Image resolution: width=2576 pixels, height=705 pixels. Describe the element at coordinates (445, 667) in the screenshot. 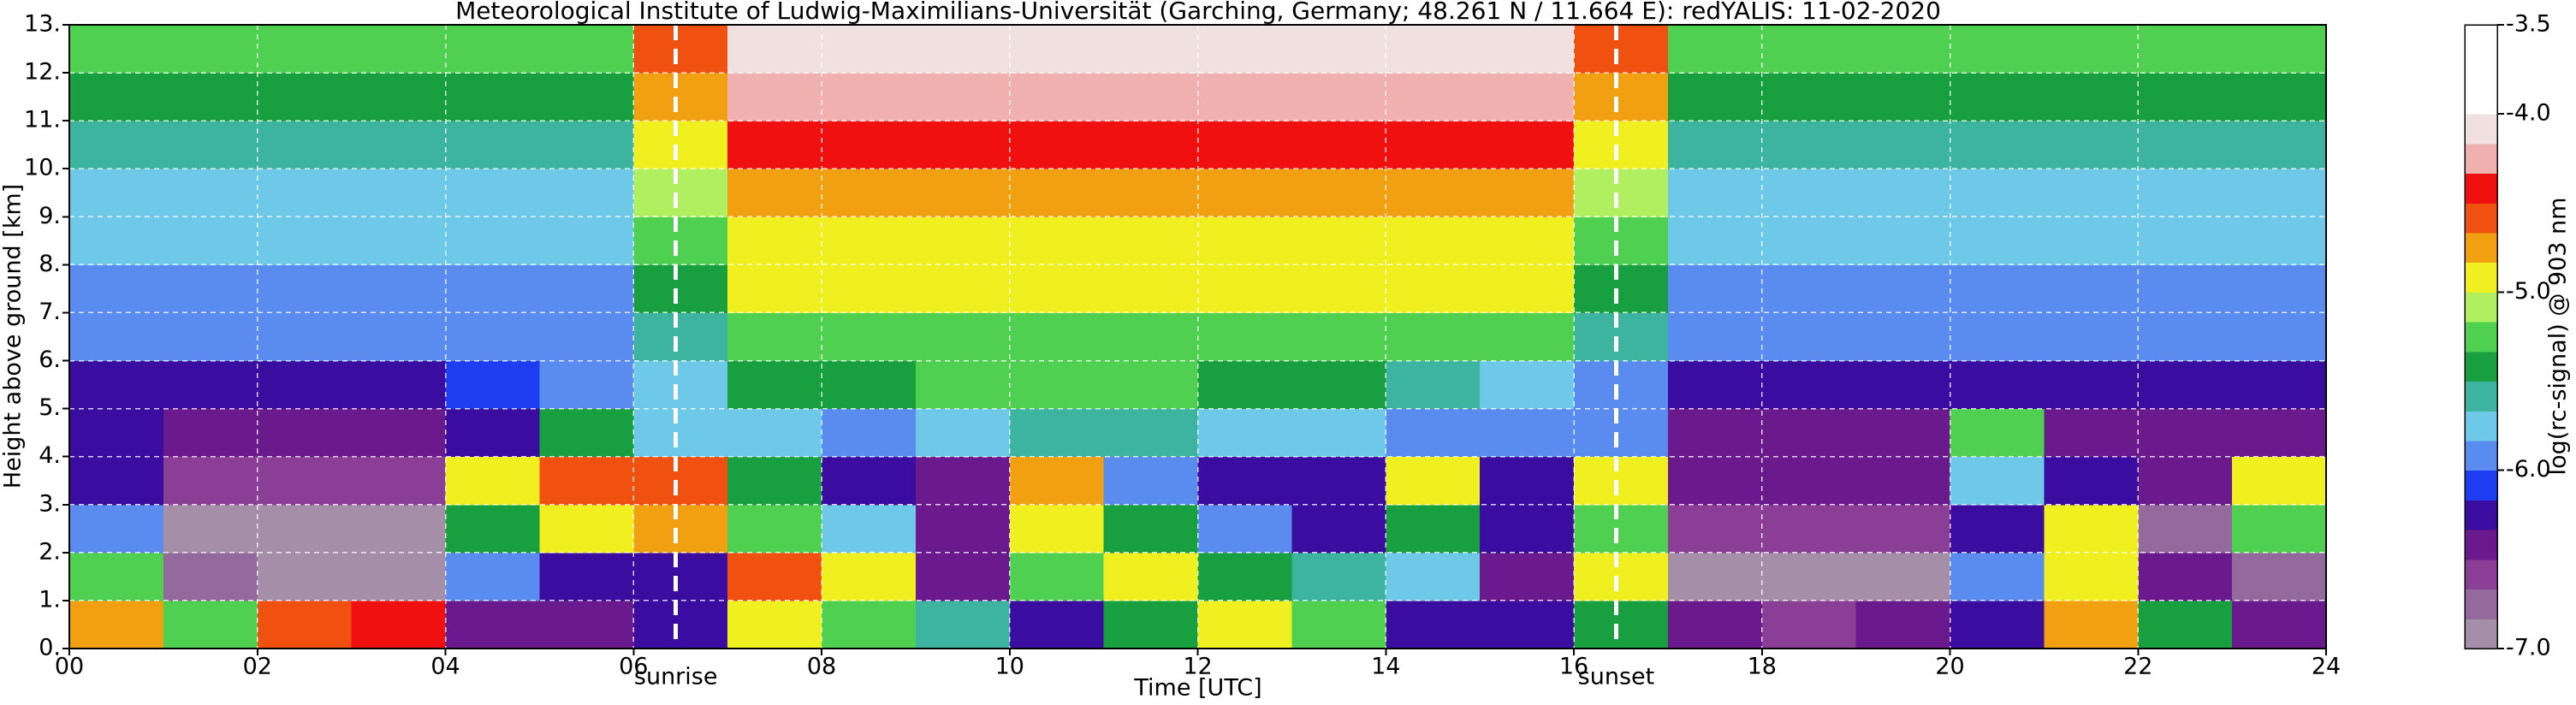

I see `x-tick-label: 04` at that location.